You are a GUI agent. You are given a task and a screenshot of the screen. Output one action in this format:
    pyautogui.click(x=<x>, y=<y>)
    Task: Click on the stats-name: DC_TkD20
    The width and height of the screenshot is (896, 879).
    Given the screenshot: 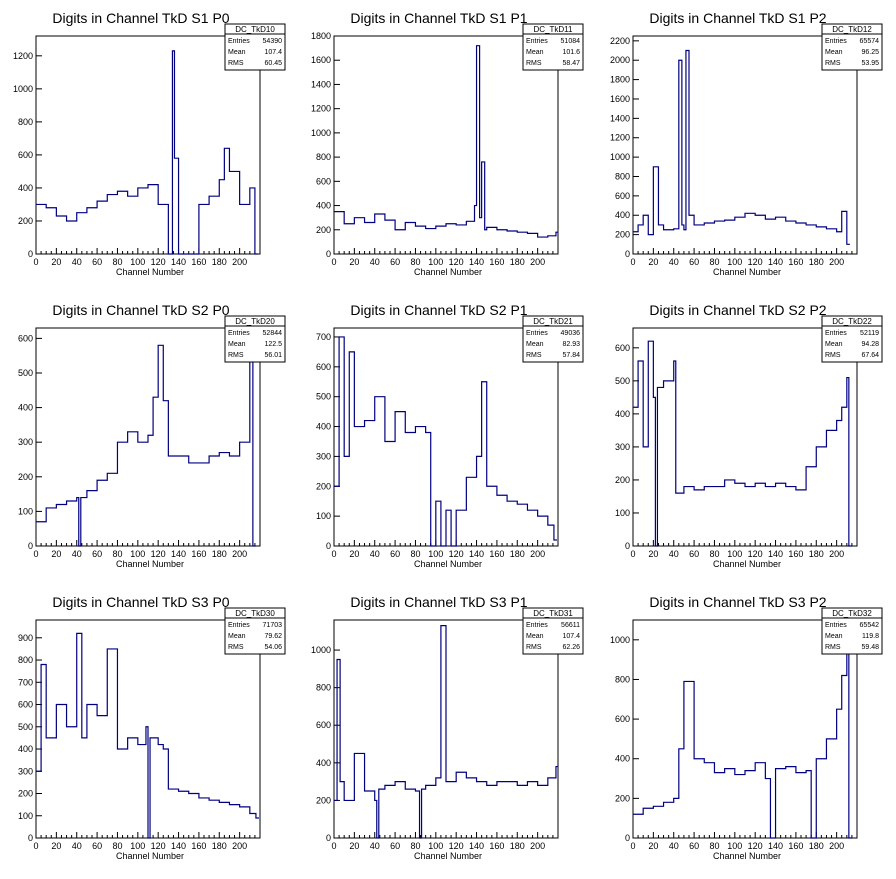 What is the action you would take?
    pyautogui.click(x=255, y=321)
    